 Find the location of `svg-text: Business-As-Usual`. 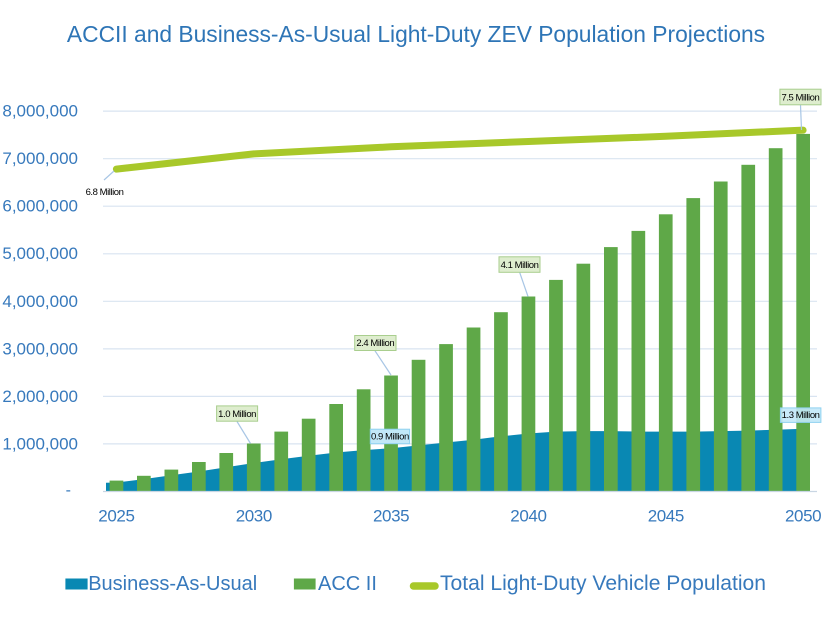

svg-text: Business-As-Usual is located at coordinates (172, 584).